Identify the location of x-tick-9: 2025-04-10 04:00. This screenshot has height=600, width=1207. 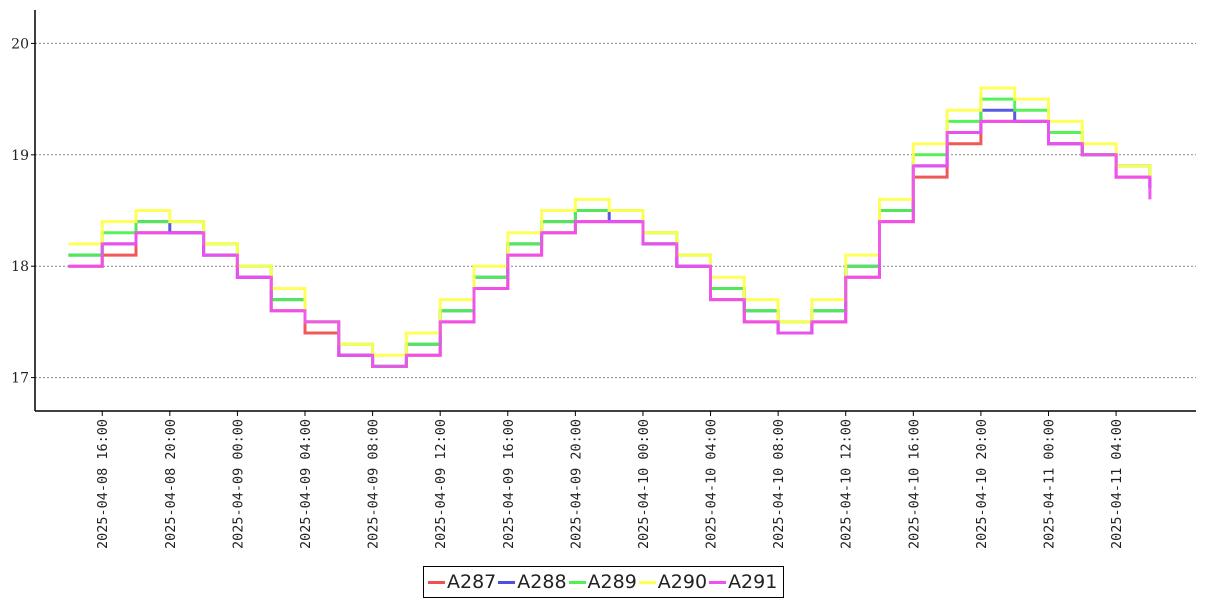
(712, 480).